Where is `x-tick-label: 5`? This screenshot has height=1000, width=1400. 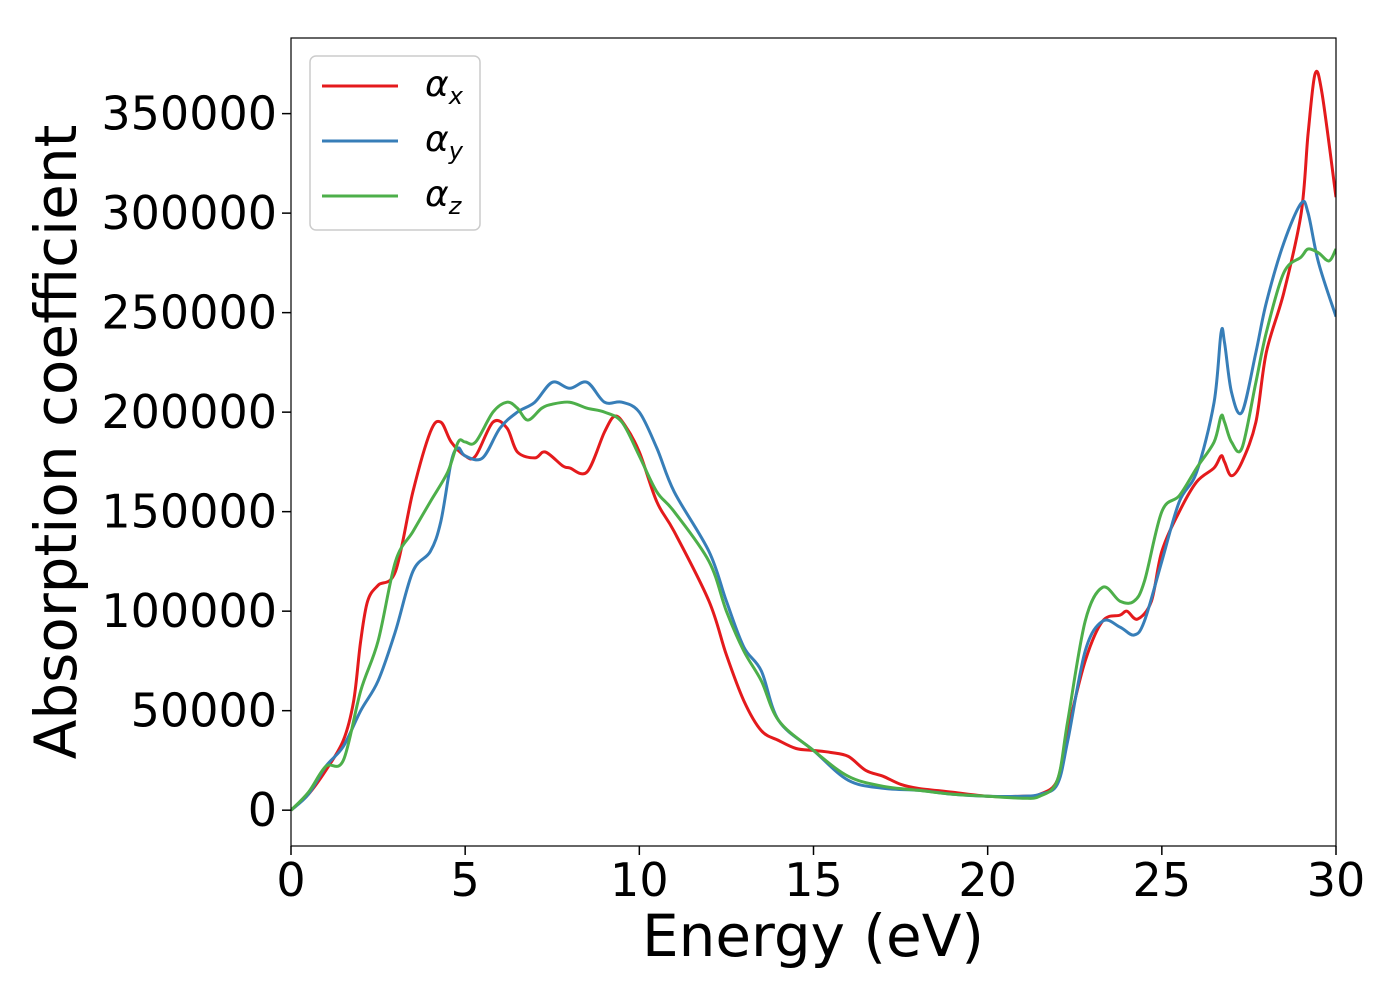 x-tick-label: 5 is located at coordinates (465, 880).